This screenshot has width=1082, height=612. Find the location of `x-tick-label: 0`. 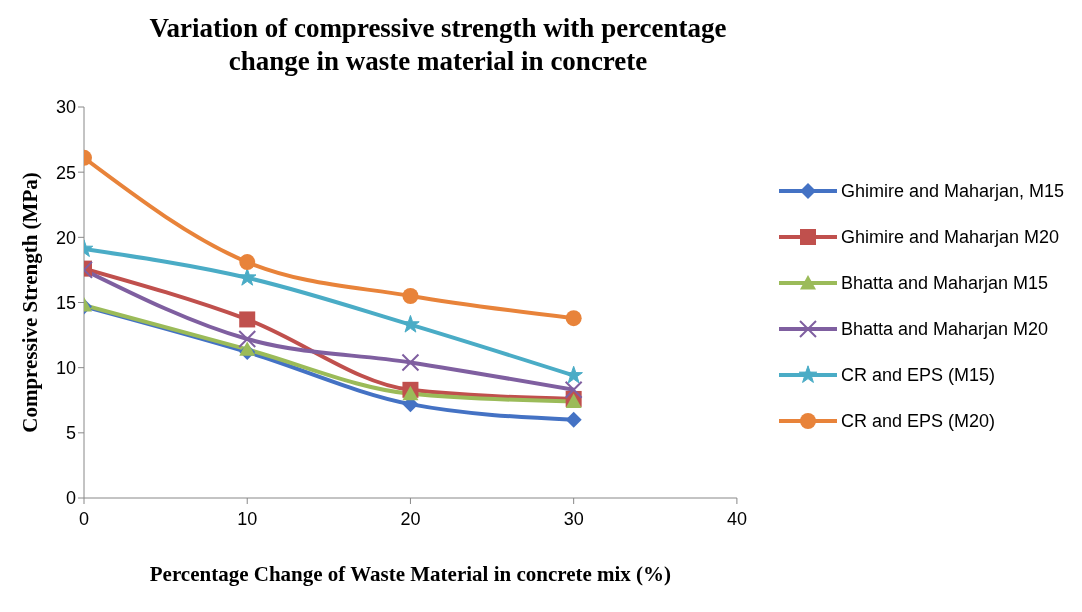

x-tick-label: 0 is located at coordinates (84, 518).